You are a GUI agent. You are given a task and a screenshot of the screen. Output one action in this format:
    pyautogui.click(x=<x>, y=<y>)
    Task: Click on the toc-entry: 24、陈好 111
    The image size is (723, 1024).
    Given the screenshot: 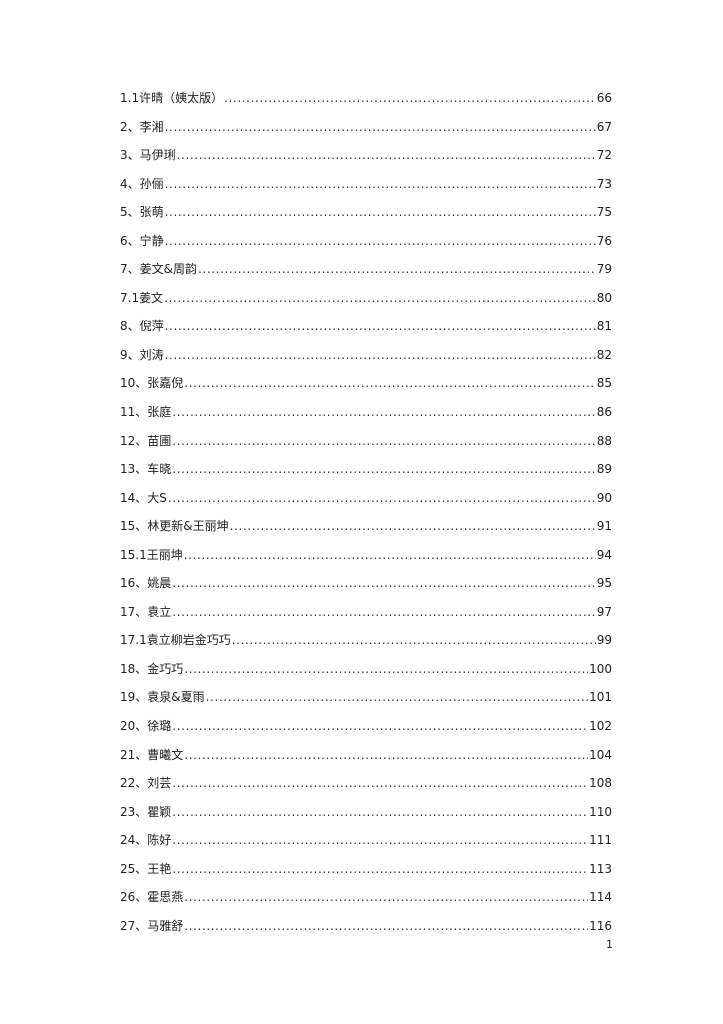 What is the action you would take?
    pyautogui.click(x=366, y=845)
    